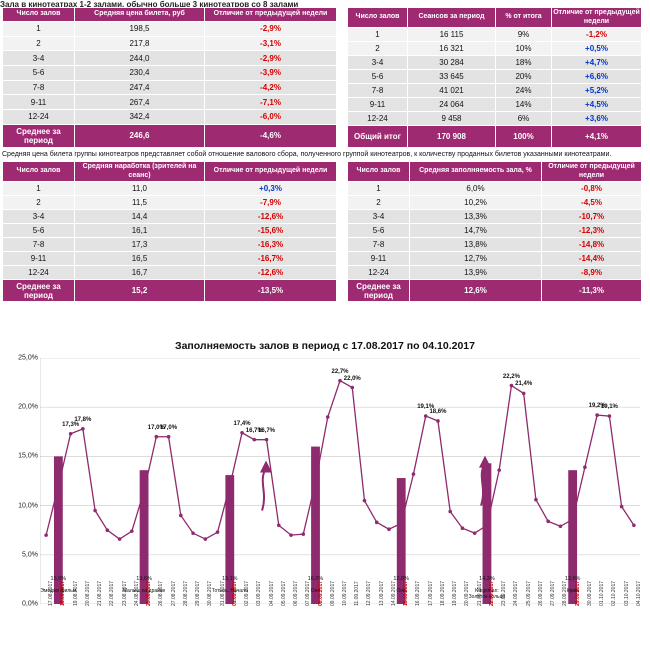 The image size is (650, 666). Describe the element at coordinates (169, 244) in the screenshot. I see `table-row: 7-8 17,3 -16,3%` at that location.